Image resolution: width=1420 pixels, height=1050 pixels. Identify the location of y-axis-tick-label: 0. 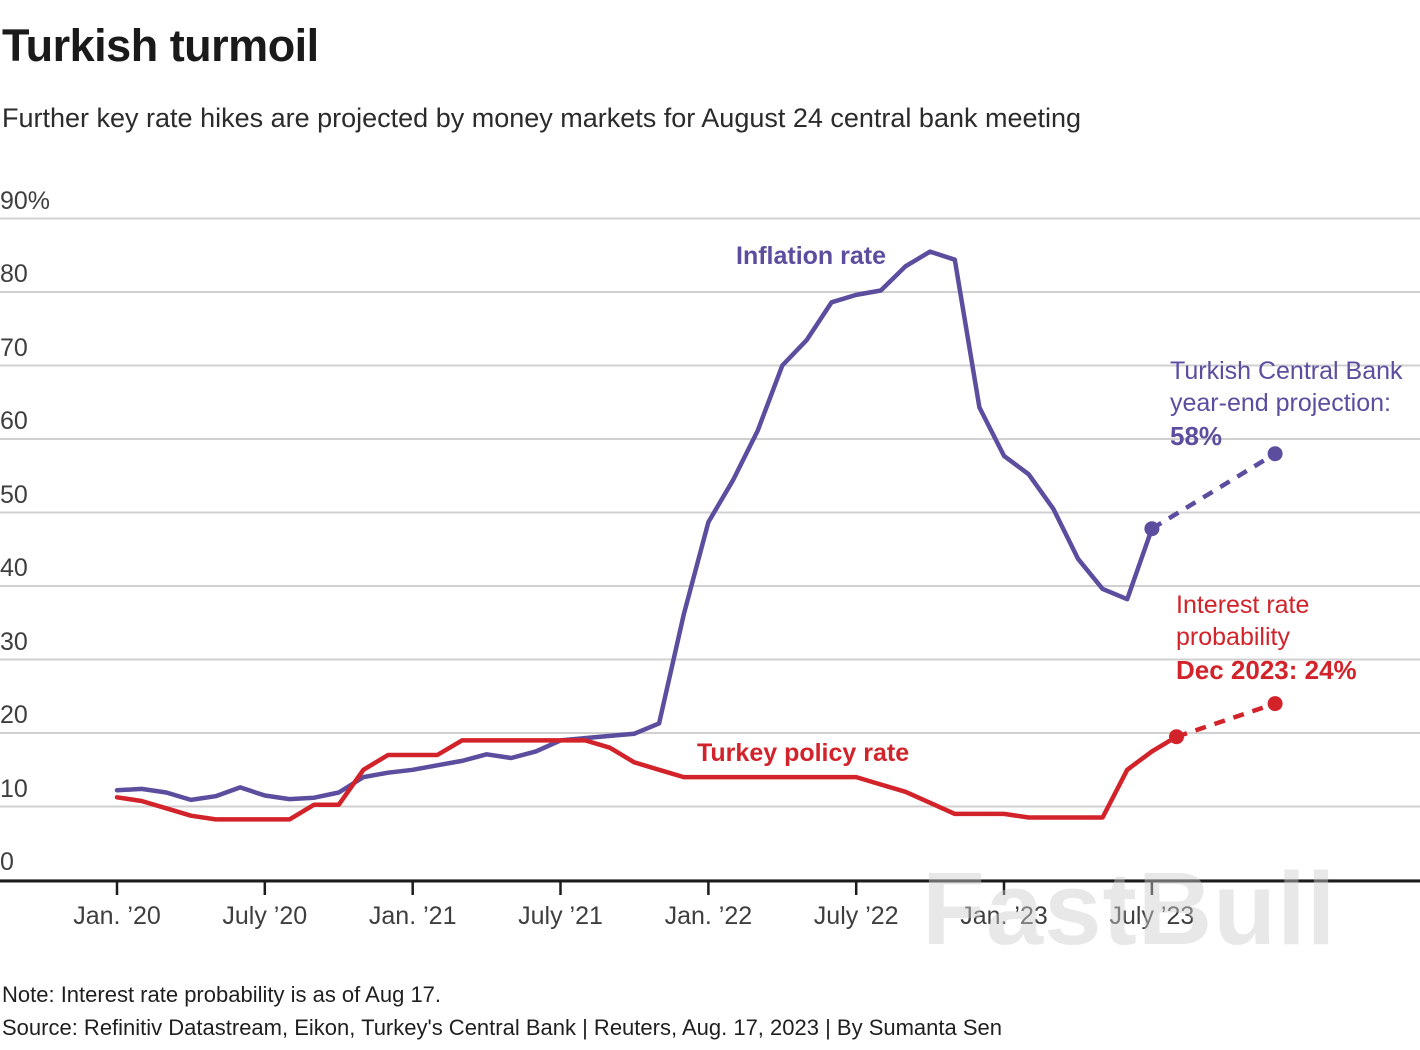
(7, 862).